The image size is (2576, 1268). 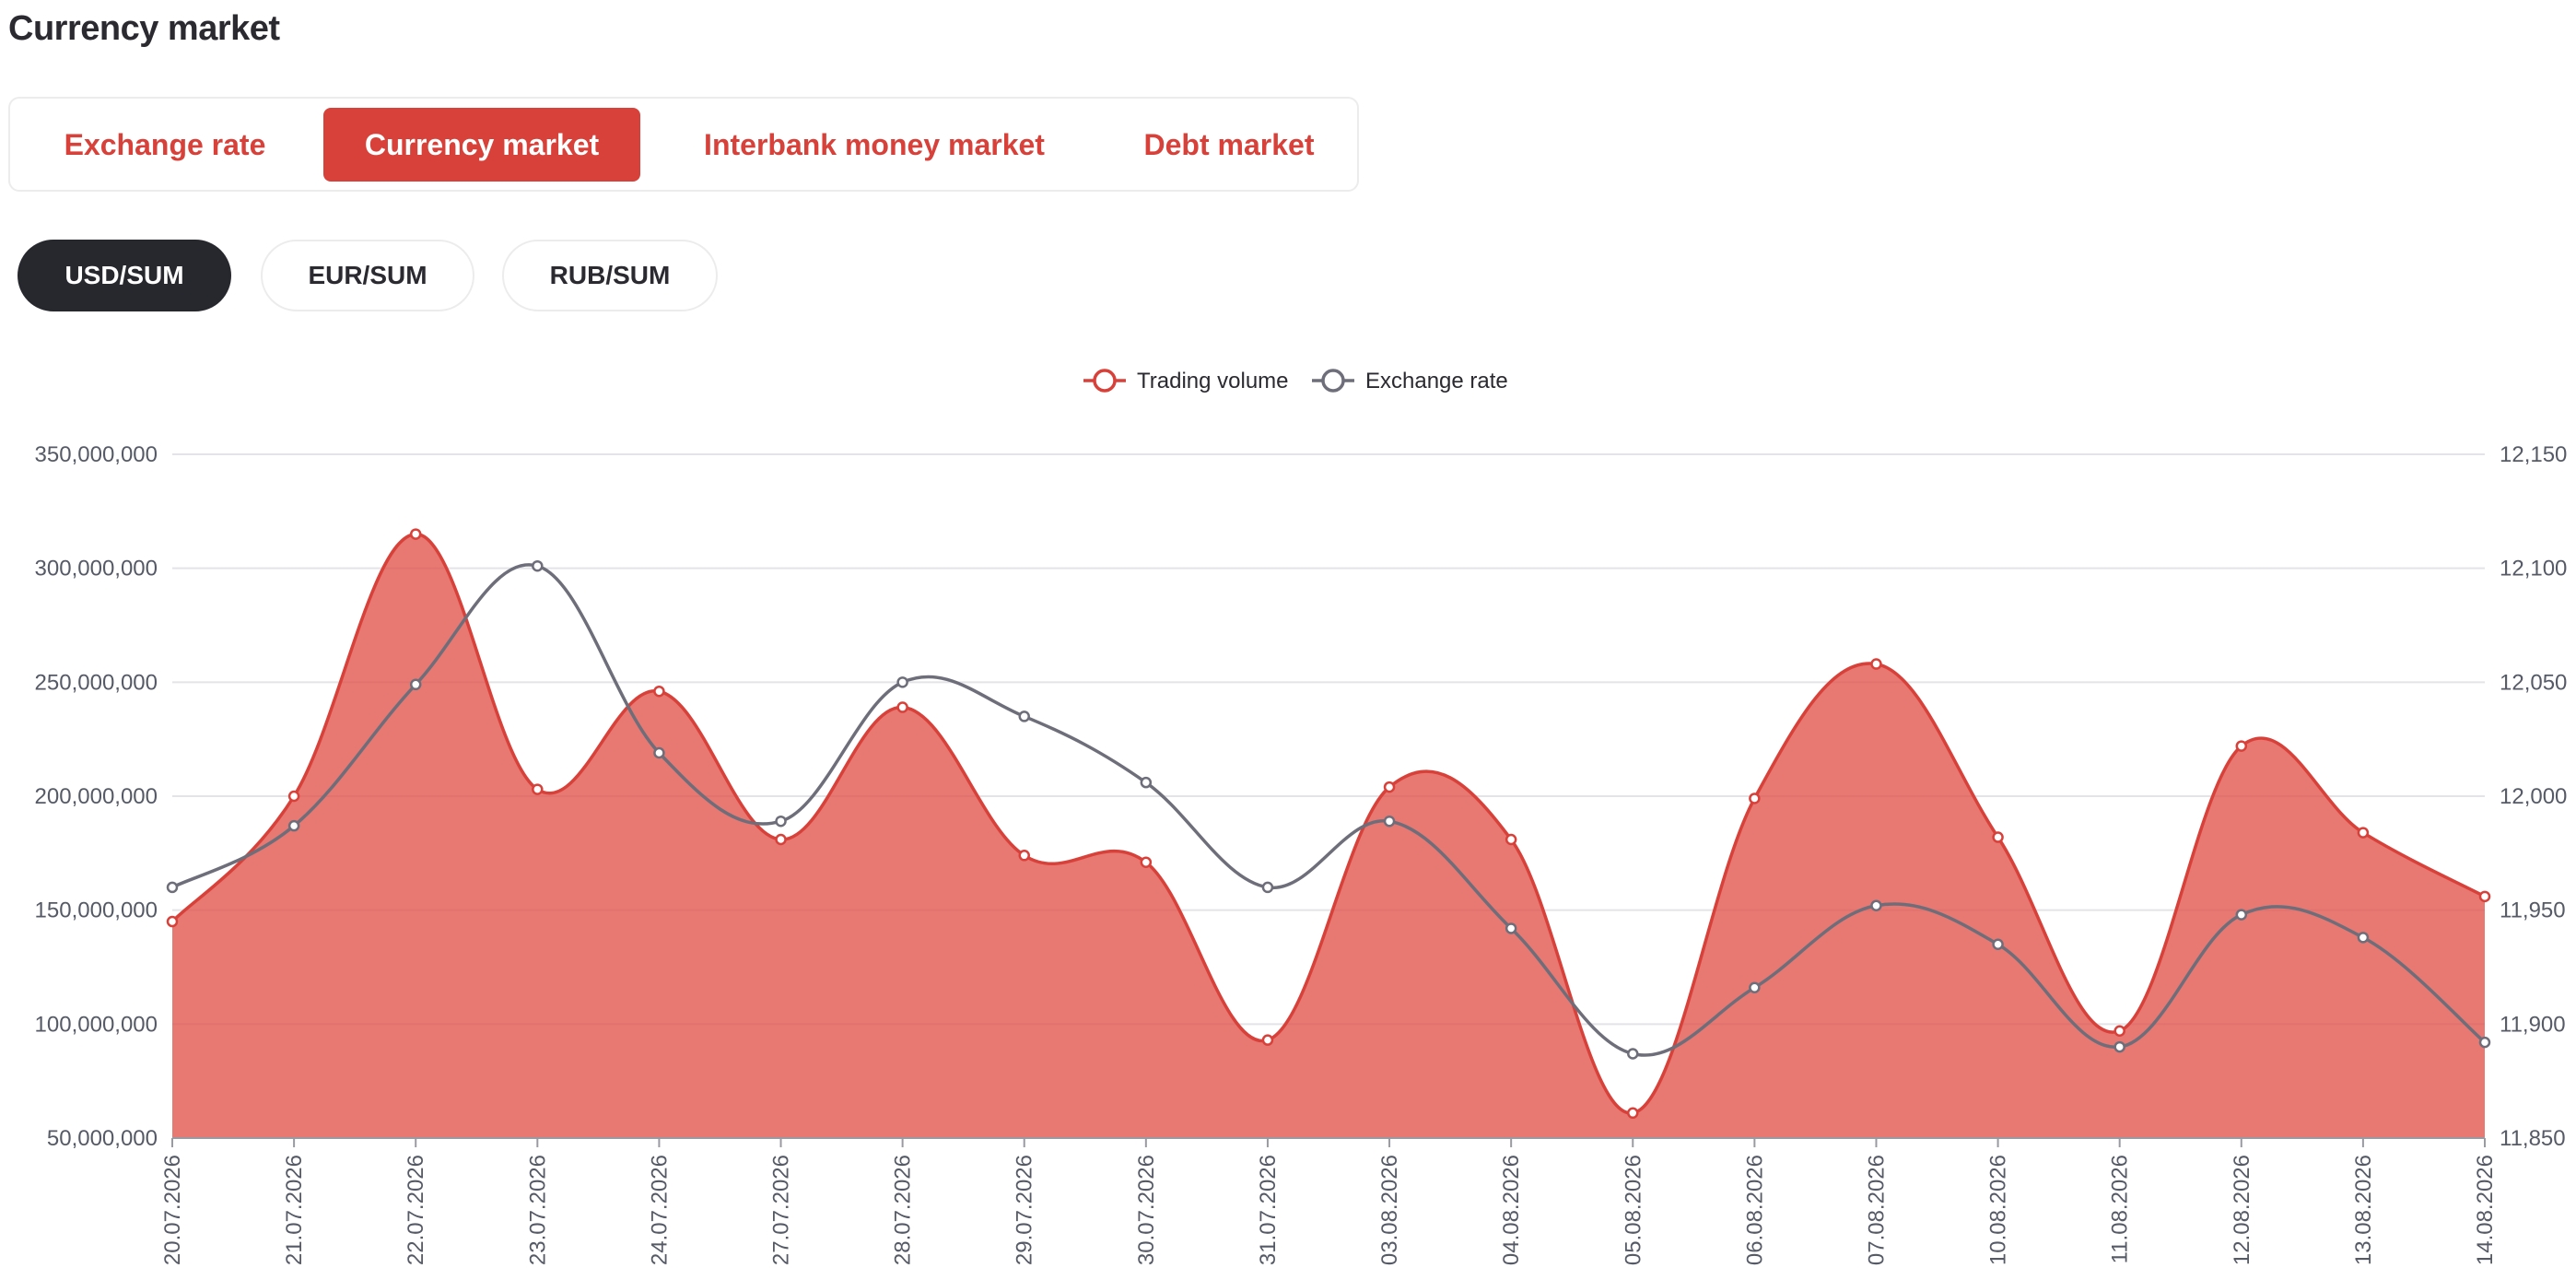 I want to click on legend-label: Exchange rate, so click(x=1436, y=381).